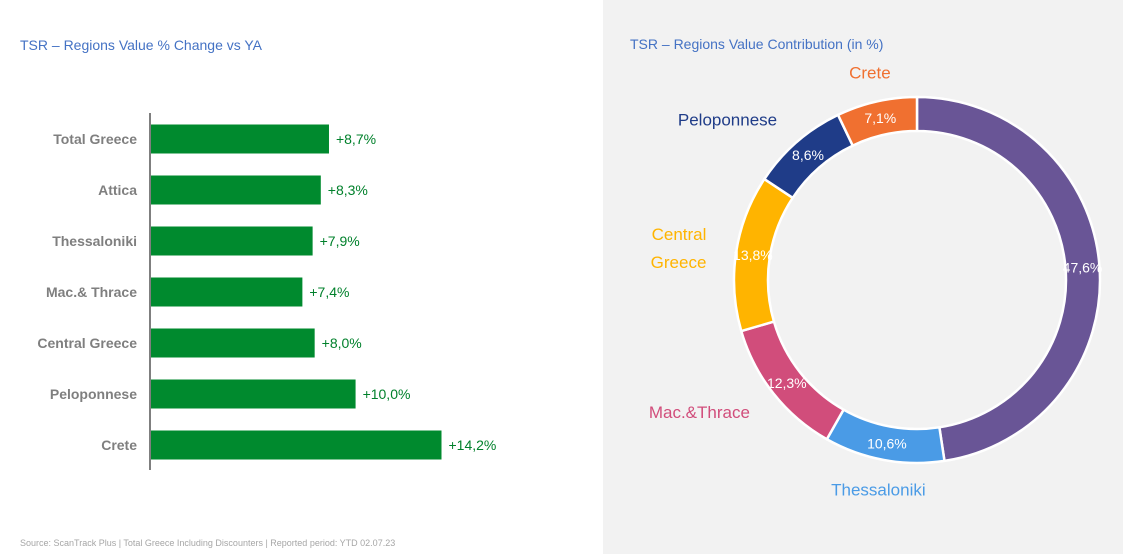 The image size is (1123, 554). I want to click on slice-name-label-central-greece-line-1: Central, so click(679, 234).